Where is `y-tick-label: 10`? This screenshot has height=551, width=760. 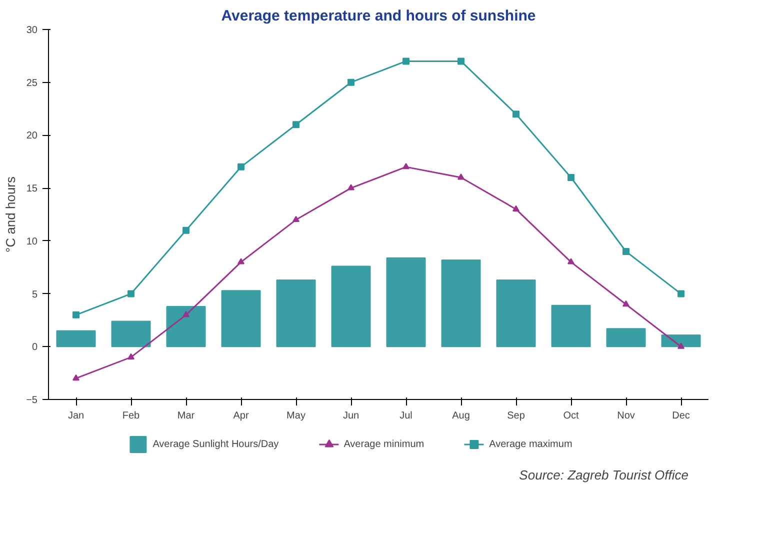
y-tick-label: 10 is located at coordinates (32, 242).